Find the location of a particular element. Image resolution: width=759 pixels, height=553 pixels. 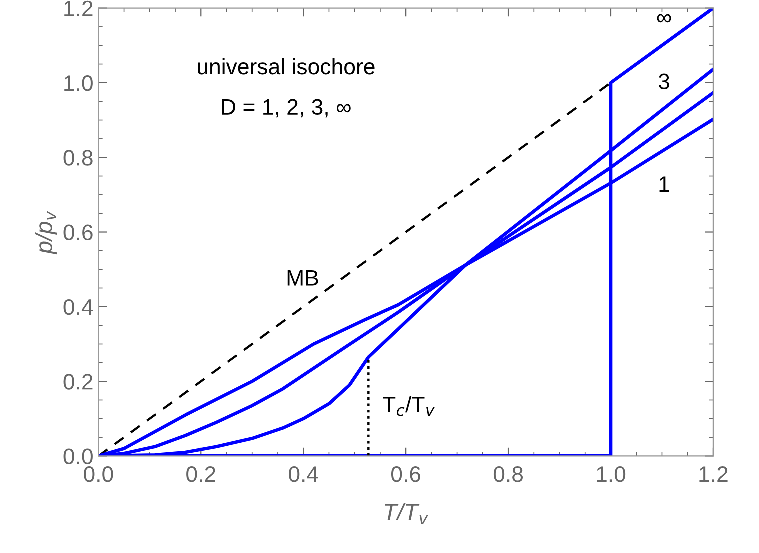

x-axis-title: T/T$_{v}$ is located at coordinates (407, 513).